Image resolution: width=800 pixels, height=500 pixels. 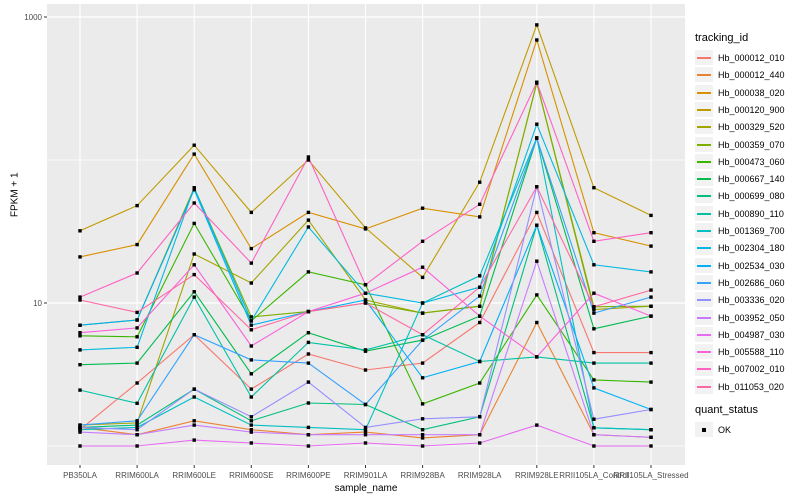 I want to click on y-axis-title: FPKM + 1, so click(x=15, y=195).